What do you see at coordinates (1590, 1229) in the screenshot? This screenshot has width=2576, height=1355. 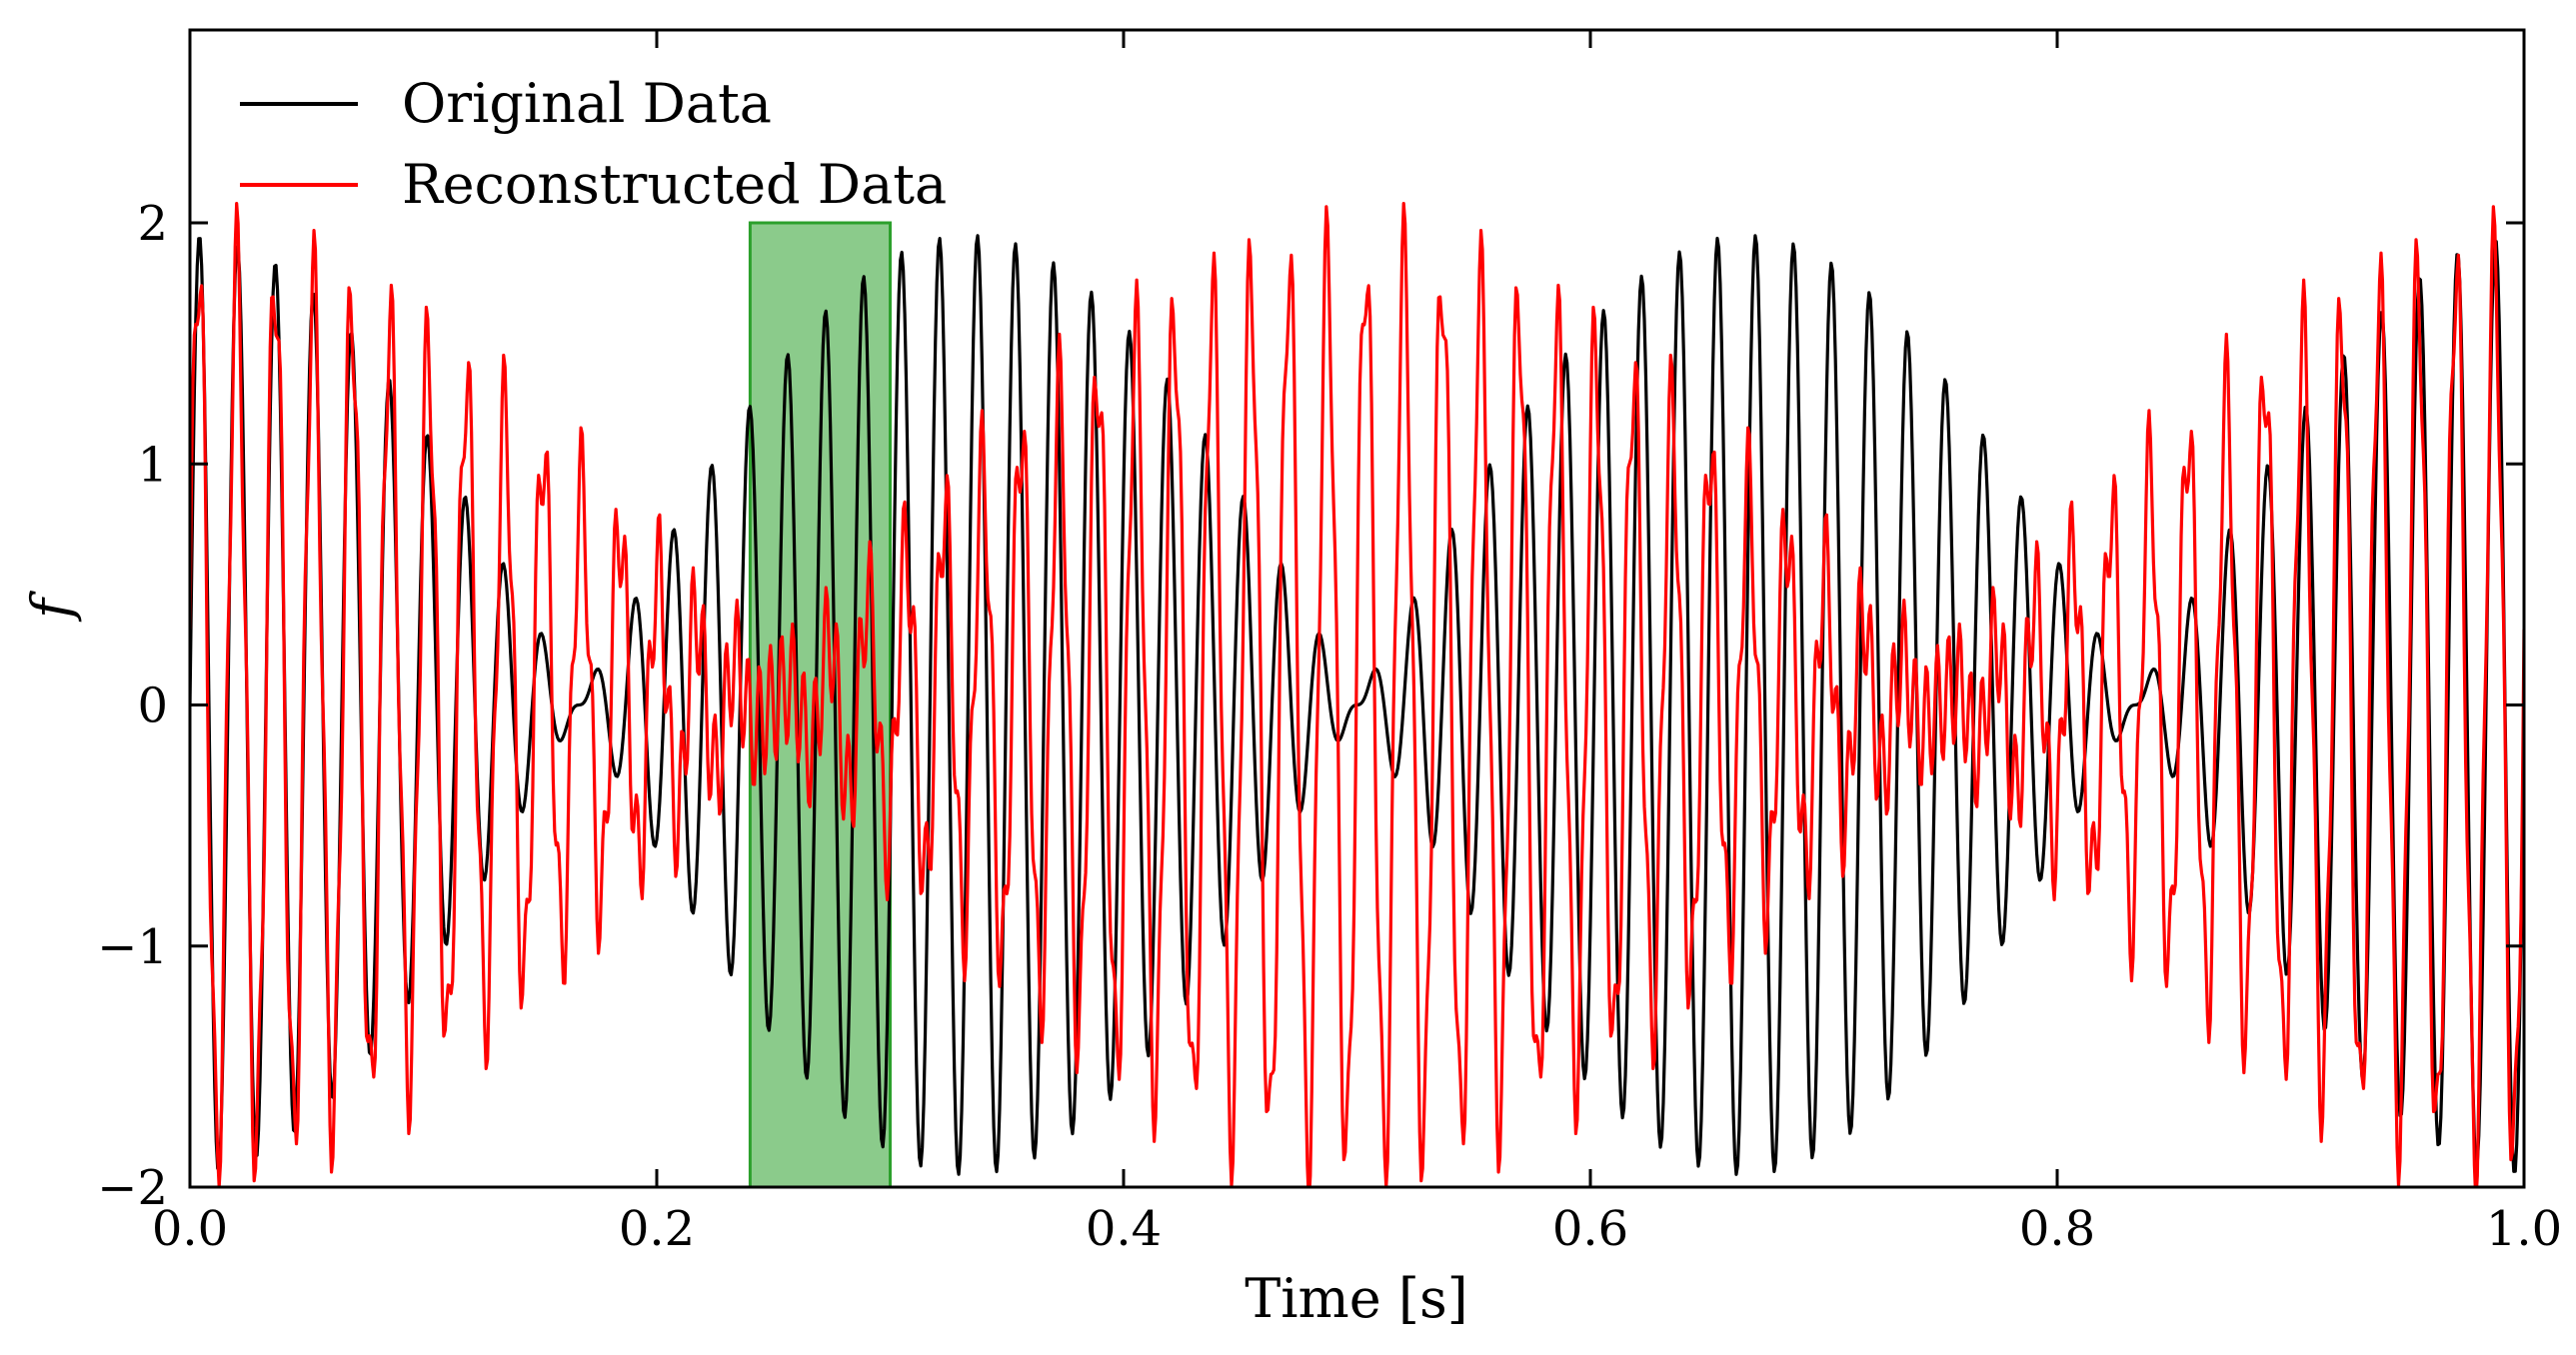 I see `x-tick-label: 0.6` at bounding box center [1590, 1229].